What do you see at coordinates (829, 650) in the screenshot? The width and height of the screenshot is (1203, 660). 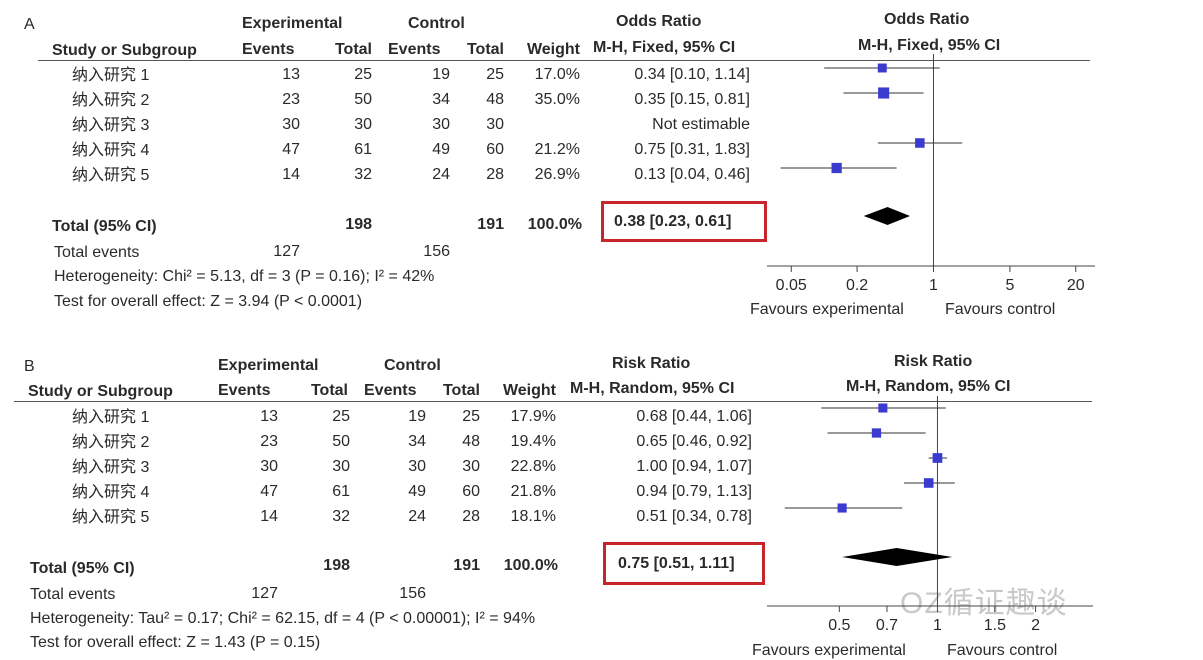 I see `favours-left-label: Favours experimental` at bounding box center [829, 650].